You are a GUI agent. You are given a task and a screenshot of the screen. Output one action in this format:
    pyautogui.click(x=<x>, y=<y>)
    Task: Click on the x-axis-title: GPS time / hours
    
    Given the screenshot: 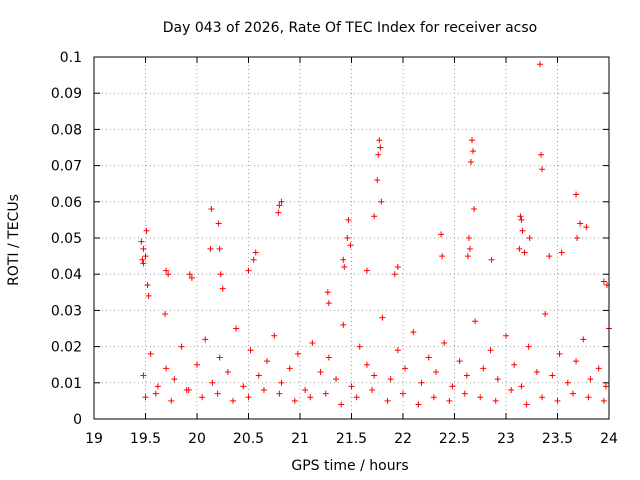 What is the action you would take?
    pyautogui.click(x=349, y=466)
    